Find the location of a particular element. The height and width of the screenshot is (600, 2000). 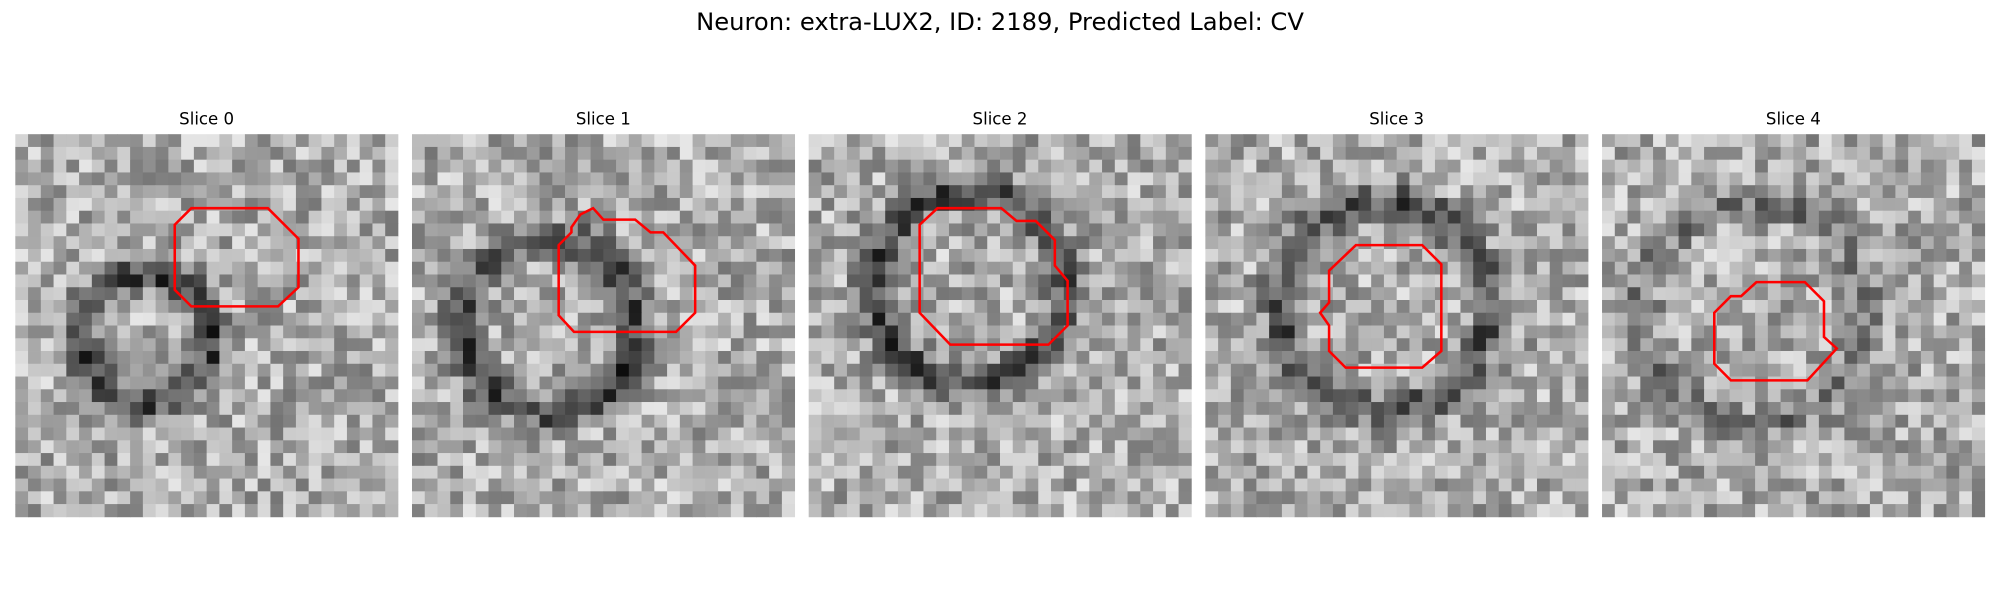

panel-title: Slice 1 is located at coordinates (603, 119).